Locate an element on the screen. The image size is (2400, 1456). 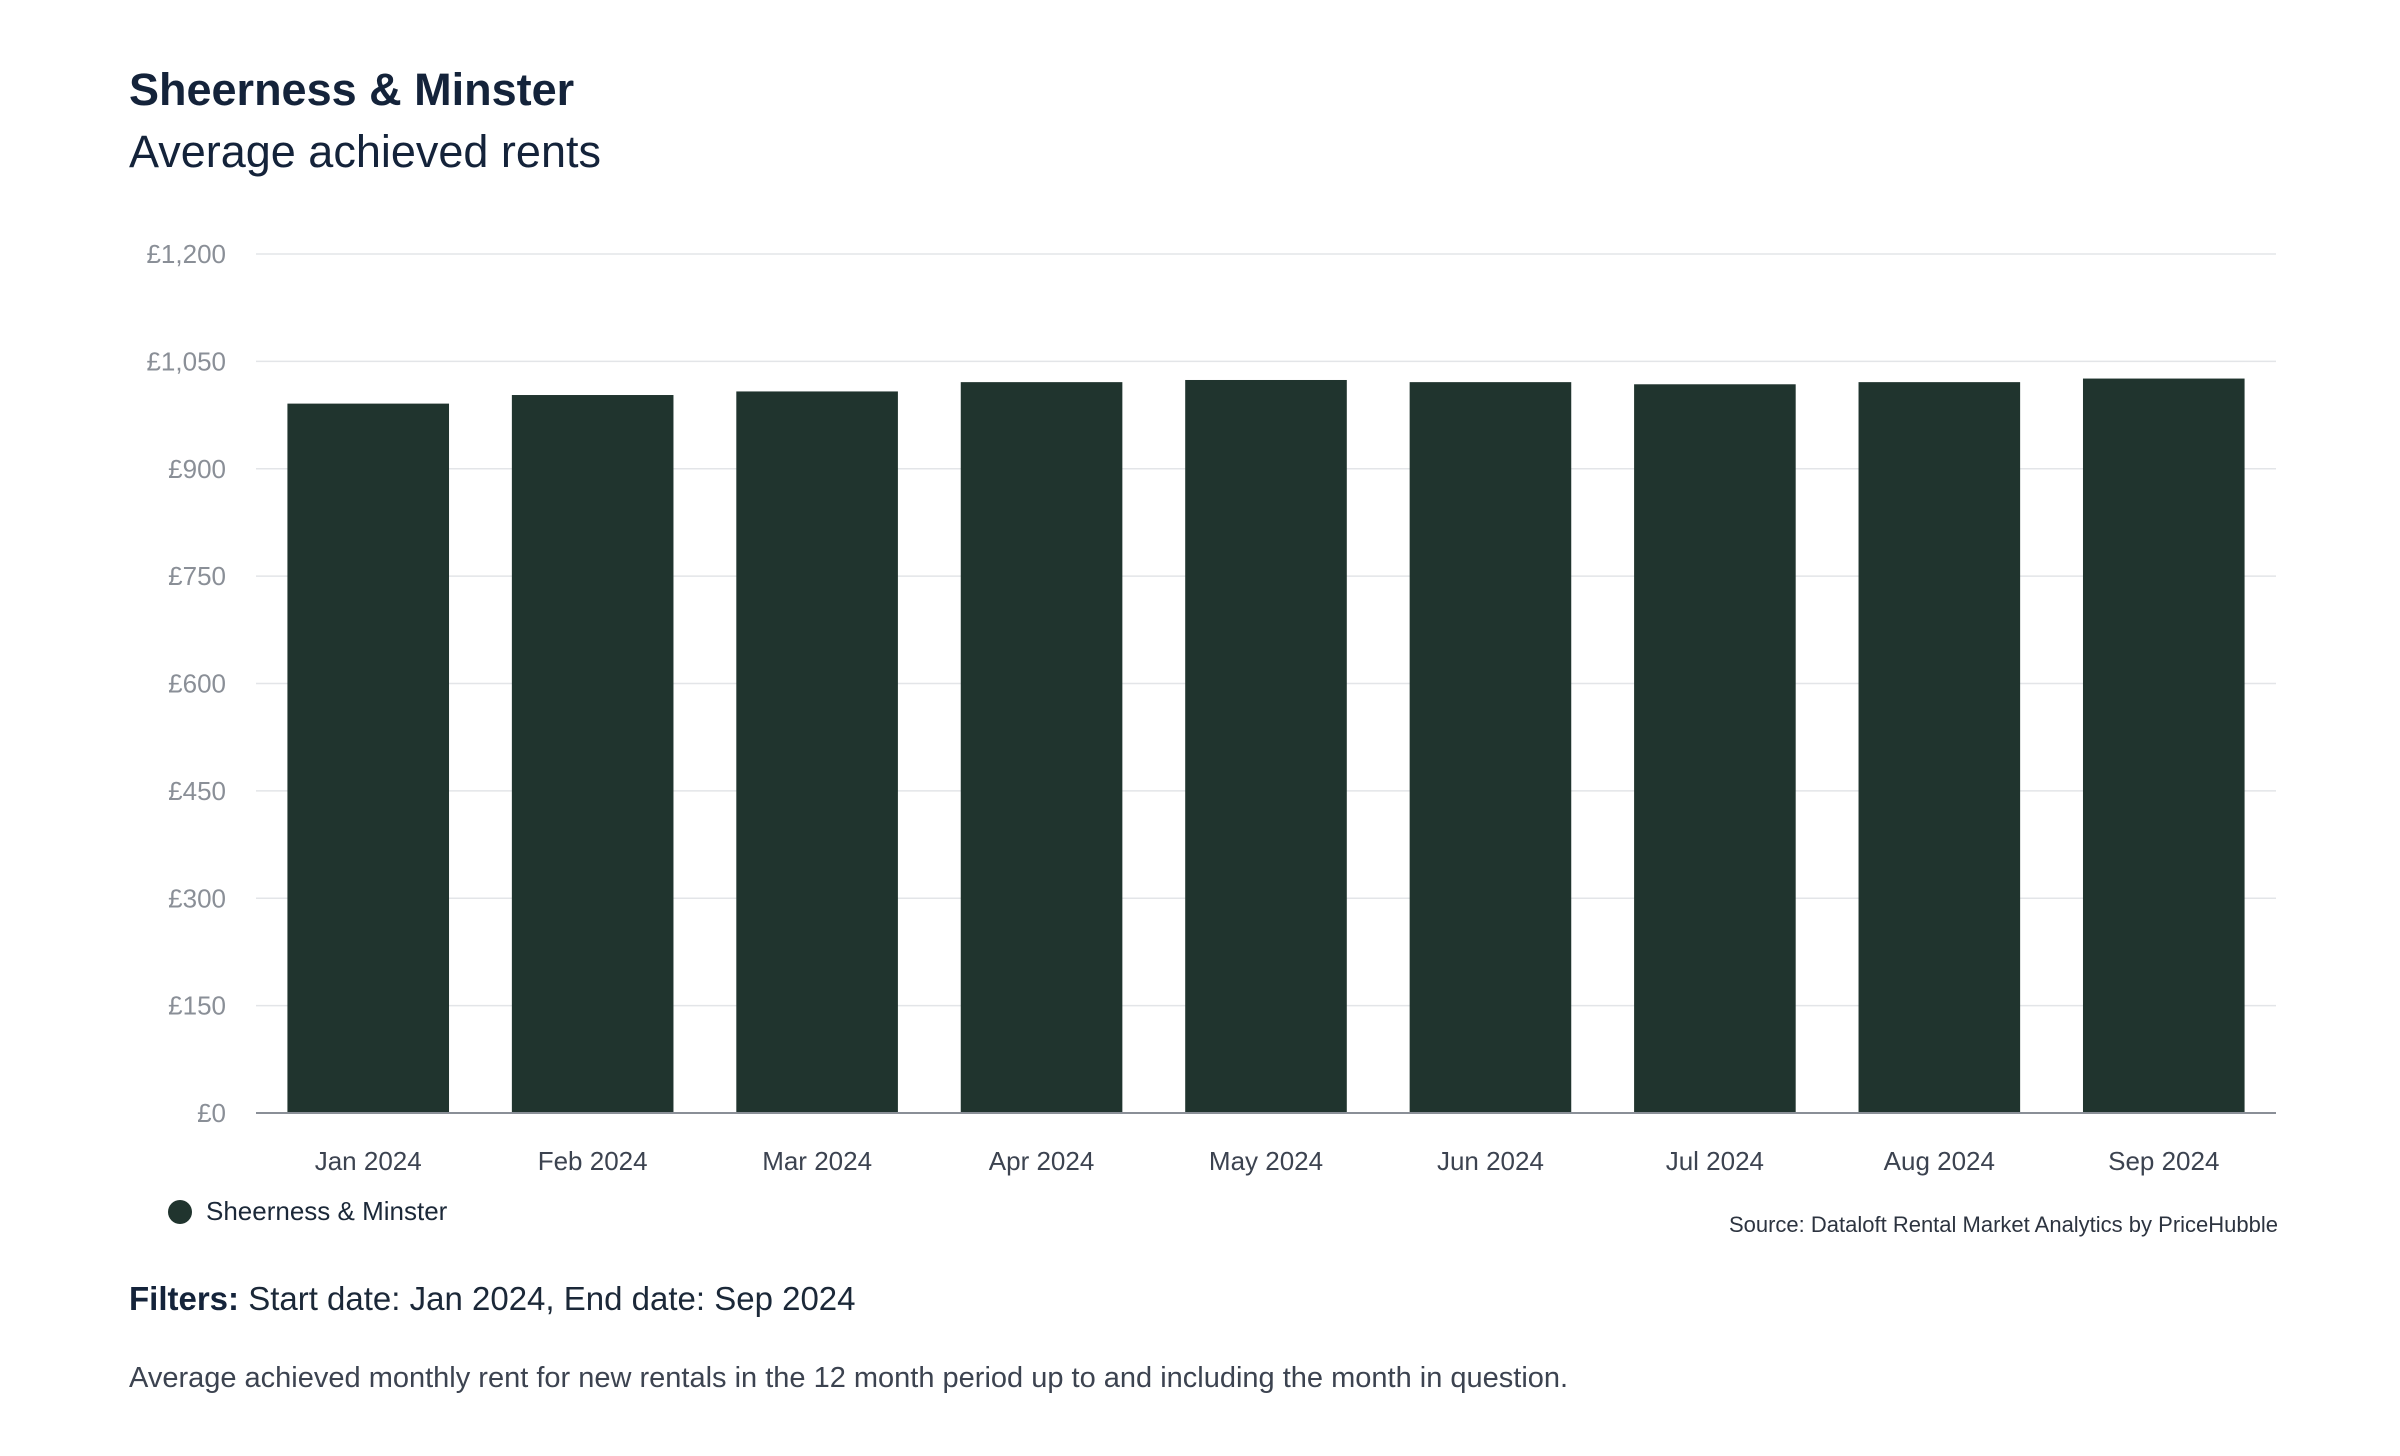
x-tick-label: Jul 2024 is located at coordinates (1715, 1161).